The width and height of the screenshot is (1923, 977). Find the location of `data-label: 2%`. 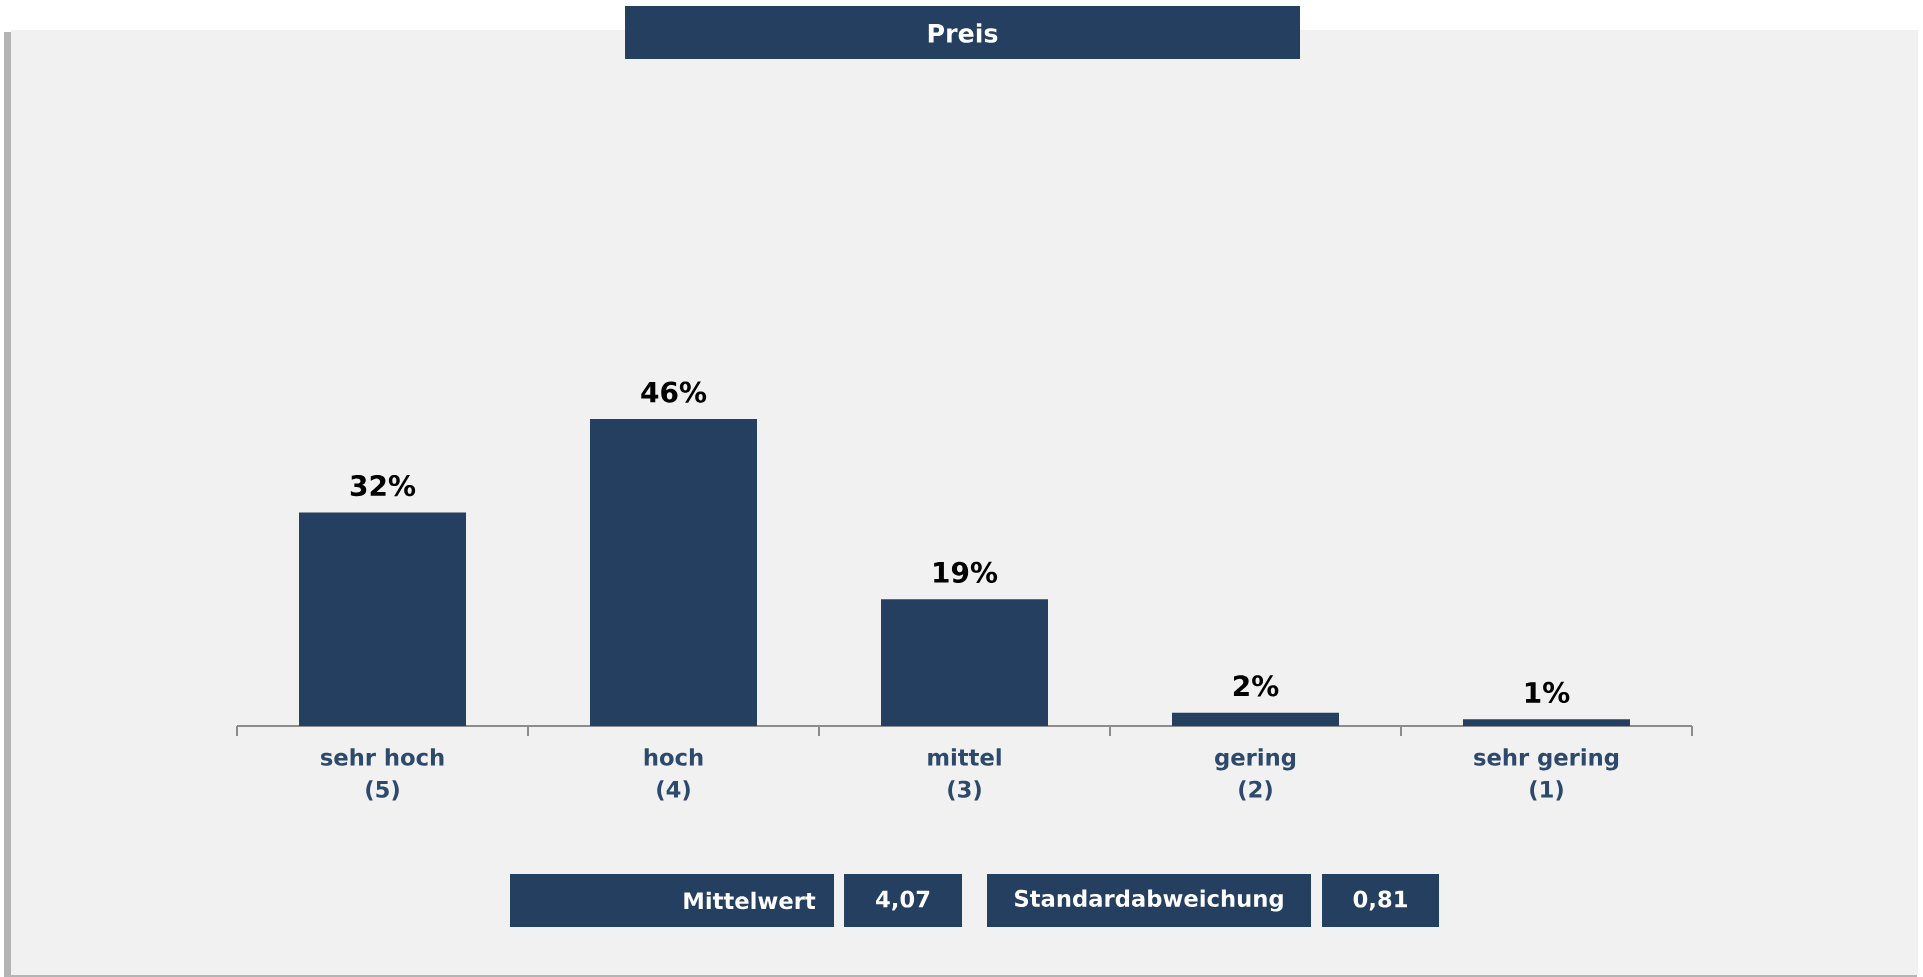

data-label: 2% is located at coordinates (1256, 686).